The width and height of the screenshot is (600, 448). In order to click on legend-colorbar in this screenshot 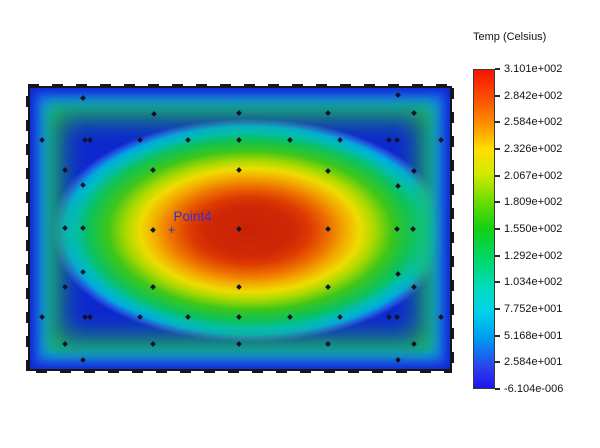, I will do `click(484, 229)`.